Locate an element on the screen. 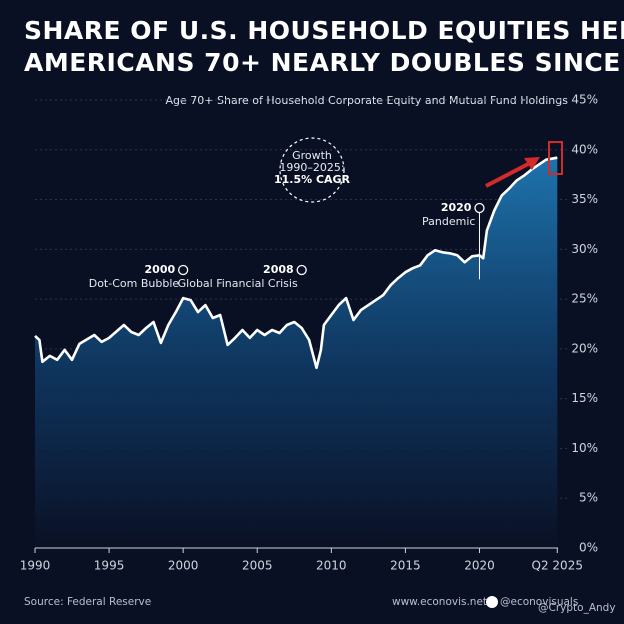 The height and width of the screenshot is (624, 624). x-tick-label: Q2 2025 is located at coordinates (557, 566).